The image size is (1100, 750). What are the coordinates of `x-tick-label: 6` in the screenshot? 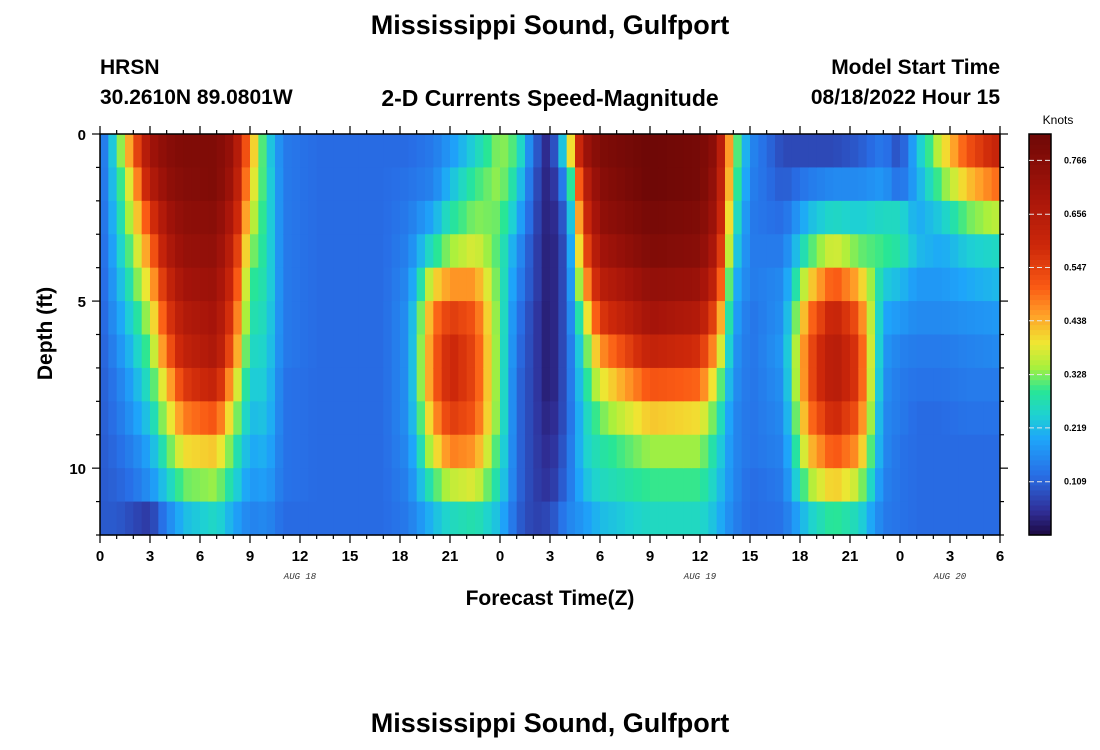 It's located at (200, 556).